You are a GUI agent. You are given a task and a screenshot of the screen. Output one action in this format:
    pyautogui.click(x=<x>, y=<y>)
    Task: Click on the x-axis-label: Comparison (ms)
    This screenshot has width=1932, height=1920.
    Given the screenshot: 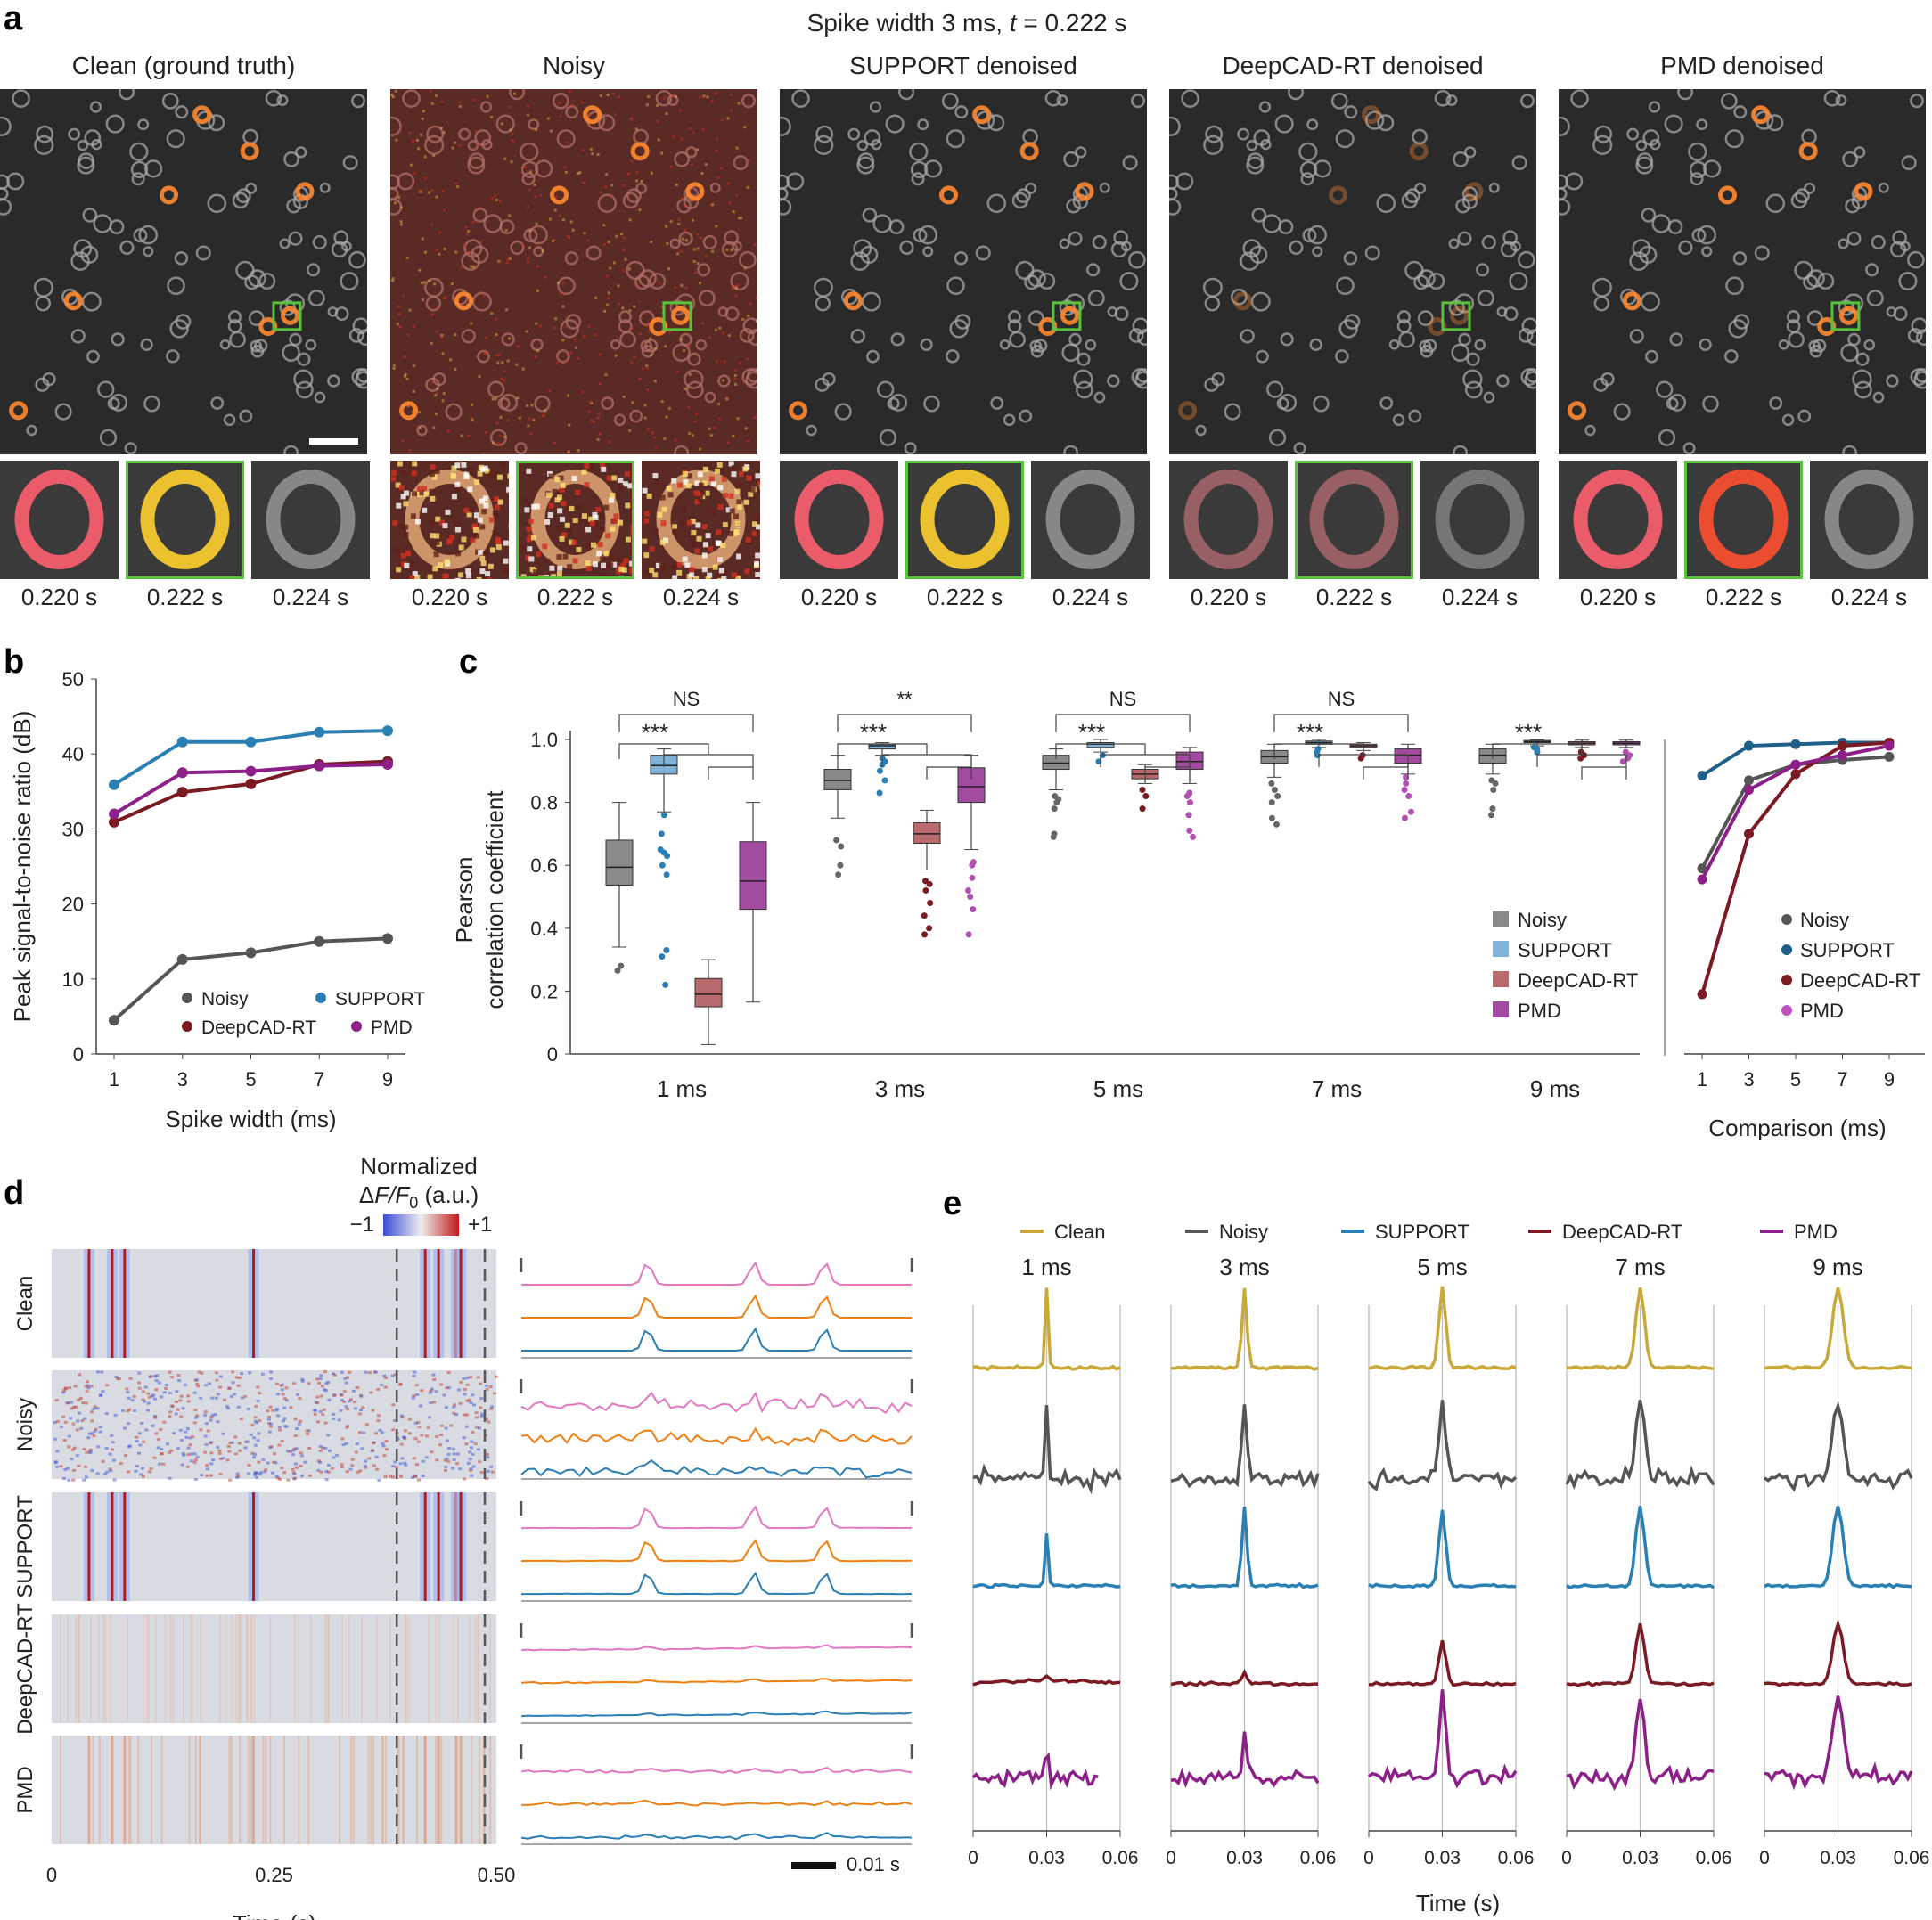 What is the action you would take?
    pyautogui.click(x=1797, y=1127)
    